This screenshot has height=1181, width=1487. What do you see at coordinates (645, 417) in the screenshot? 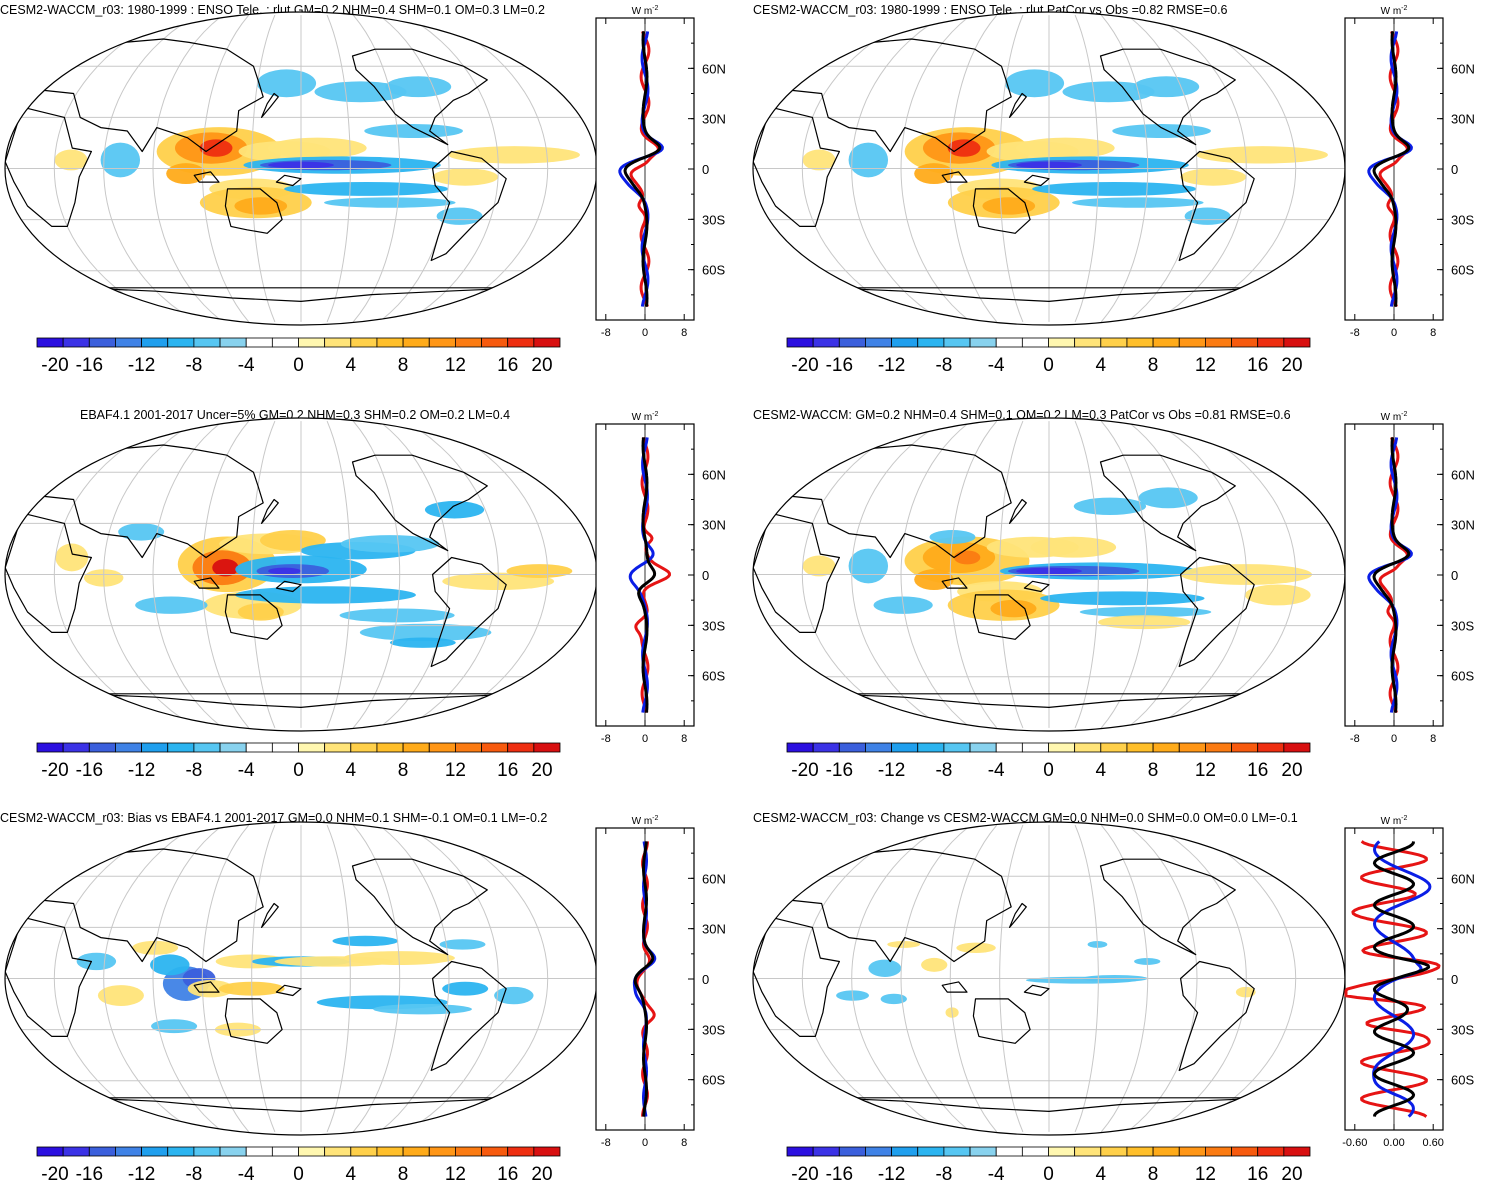
I see `profile-units: W m-2` at bounding box center [645, 417].